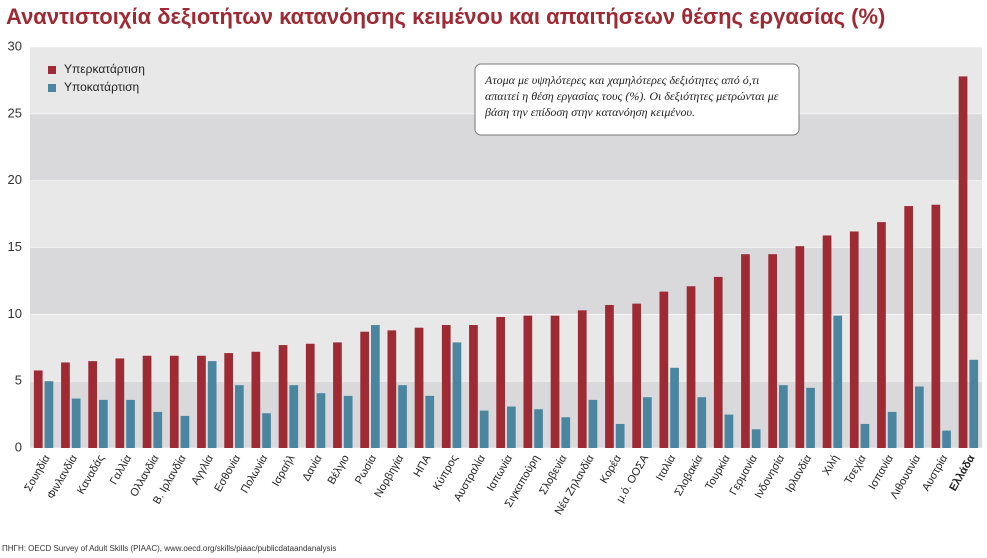  I want to click on y-tick-label: 30, so click(15, 45).